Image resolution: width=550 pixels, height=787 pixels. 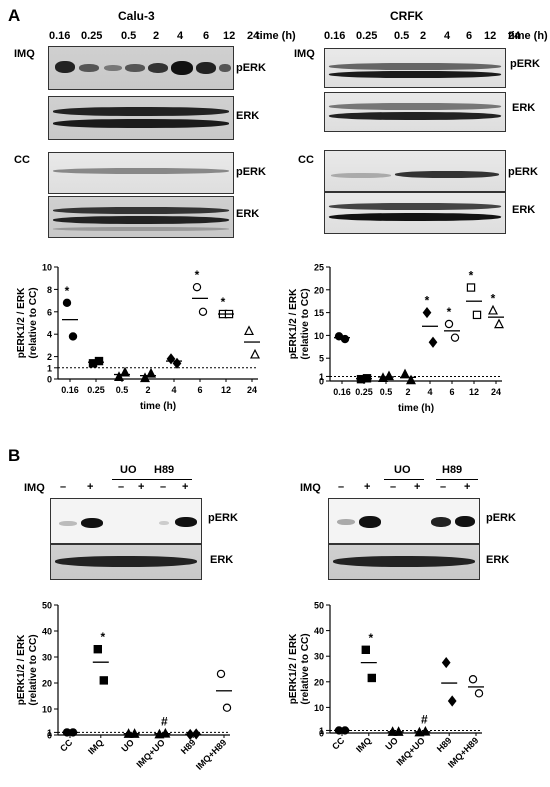 I want to click on x-axis-label: time (h), so click(x=158, y=406).